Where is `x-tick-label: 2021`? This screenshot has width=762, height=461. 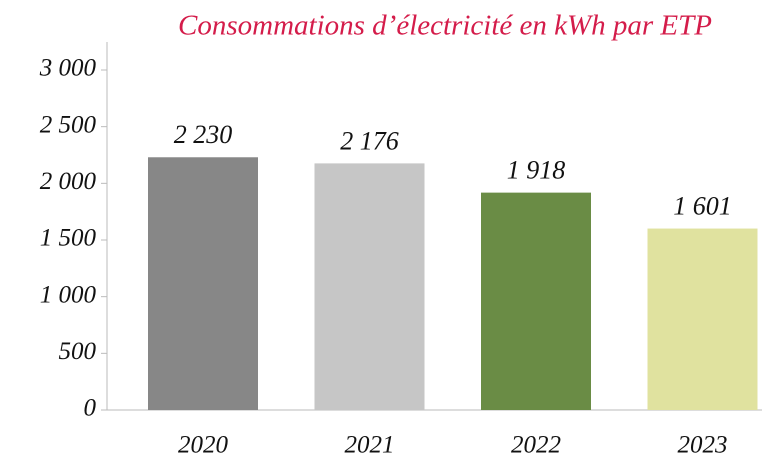 x-tick-label: 2021 is located at coordinates (370, 445).